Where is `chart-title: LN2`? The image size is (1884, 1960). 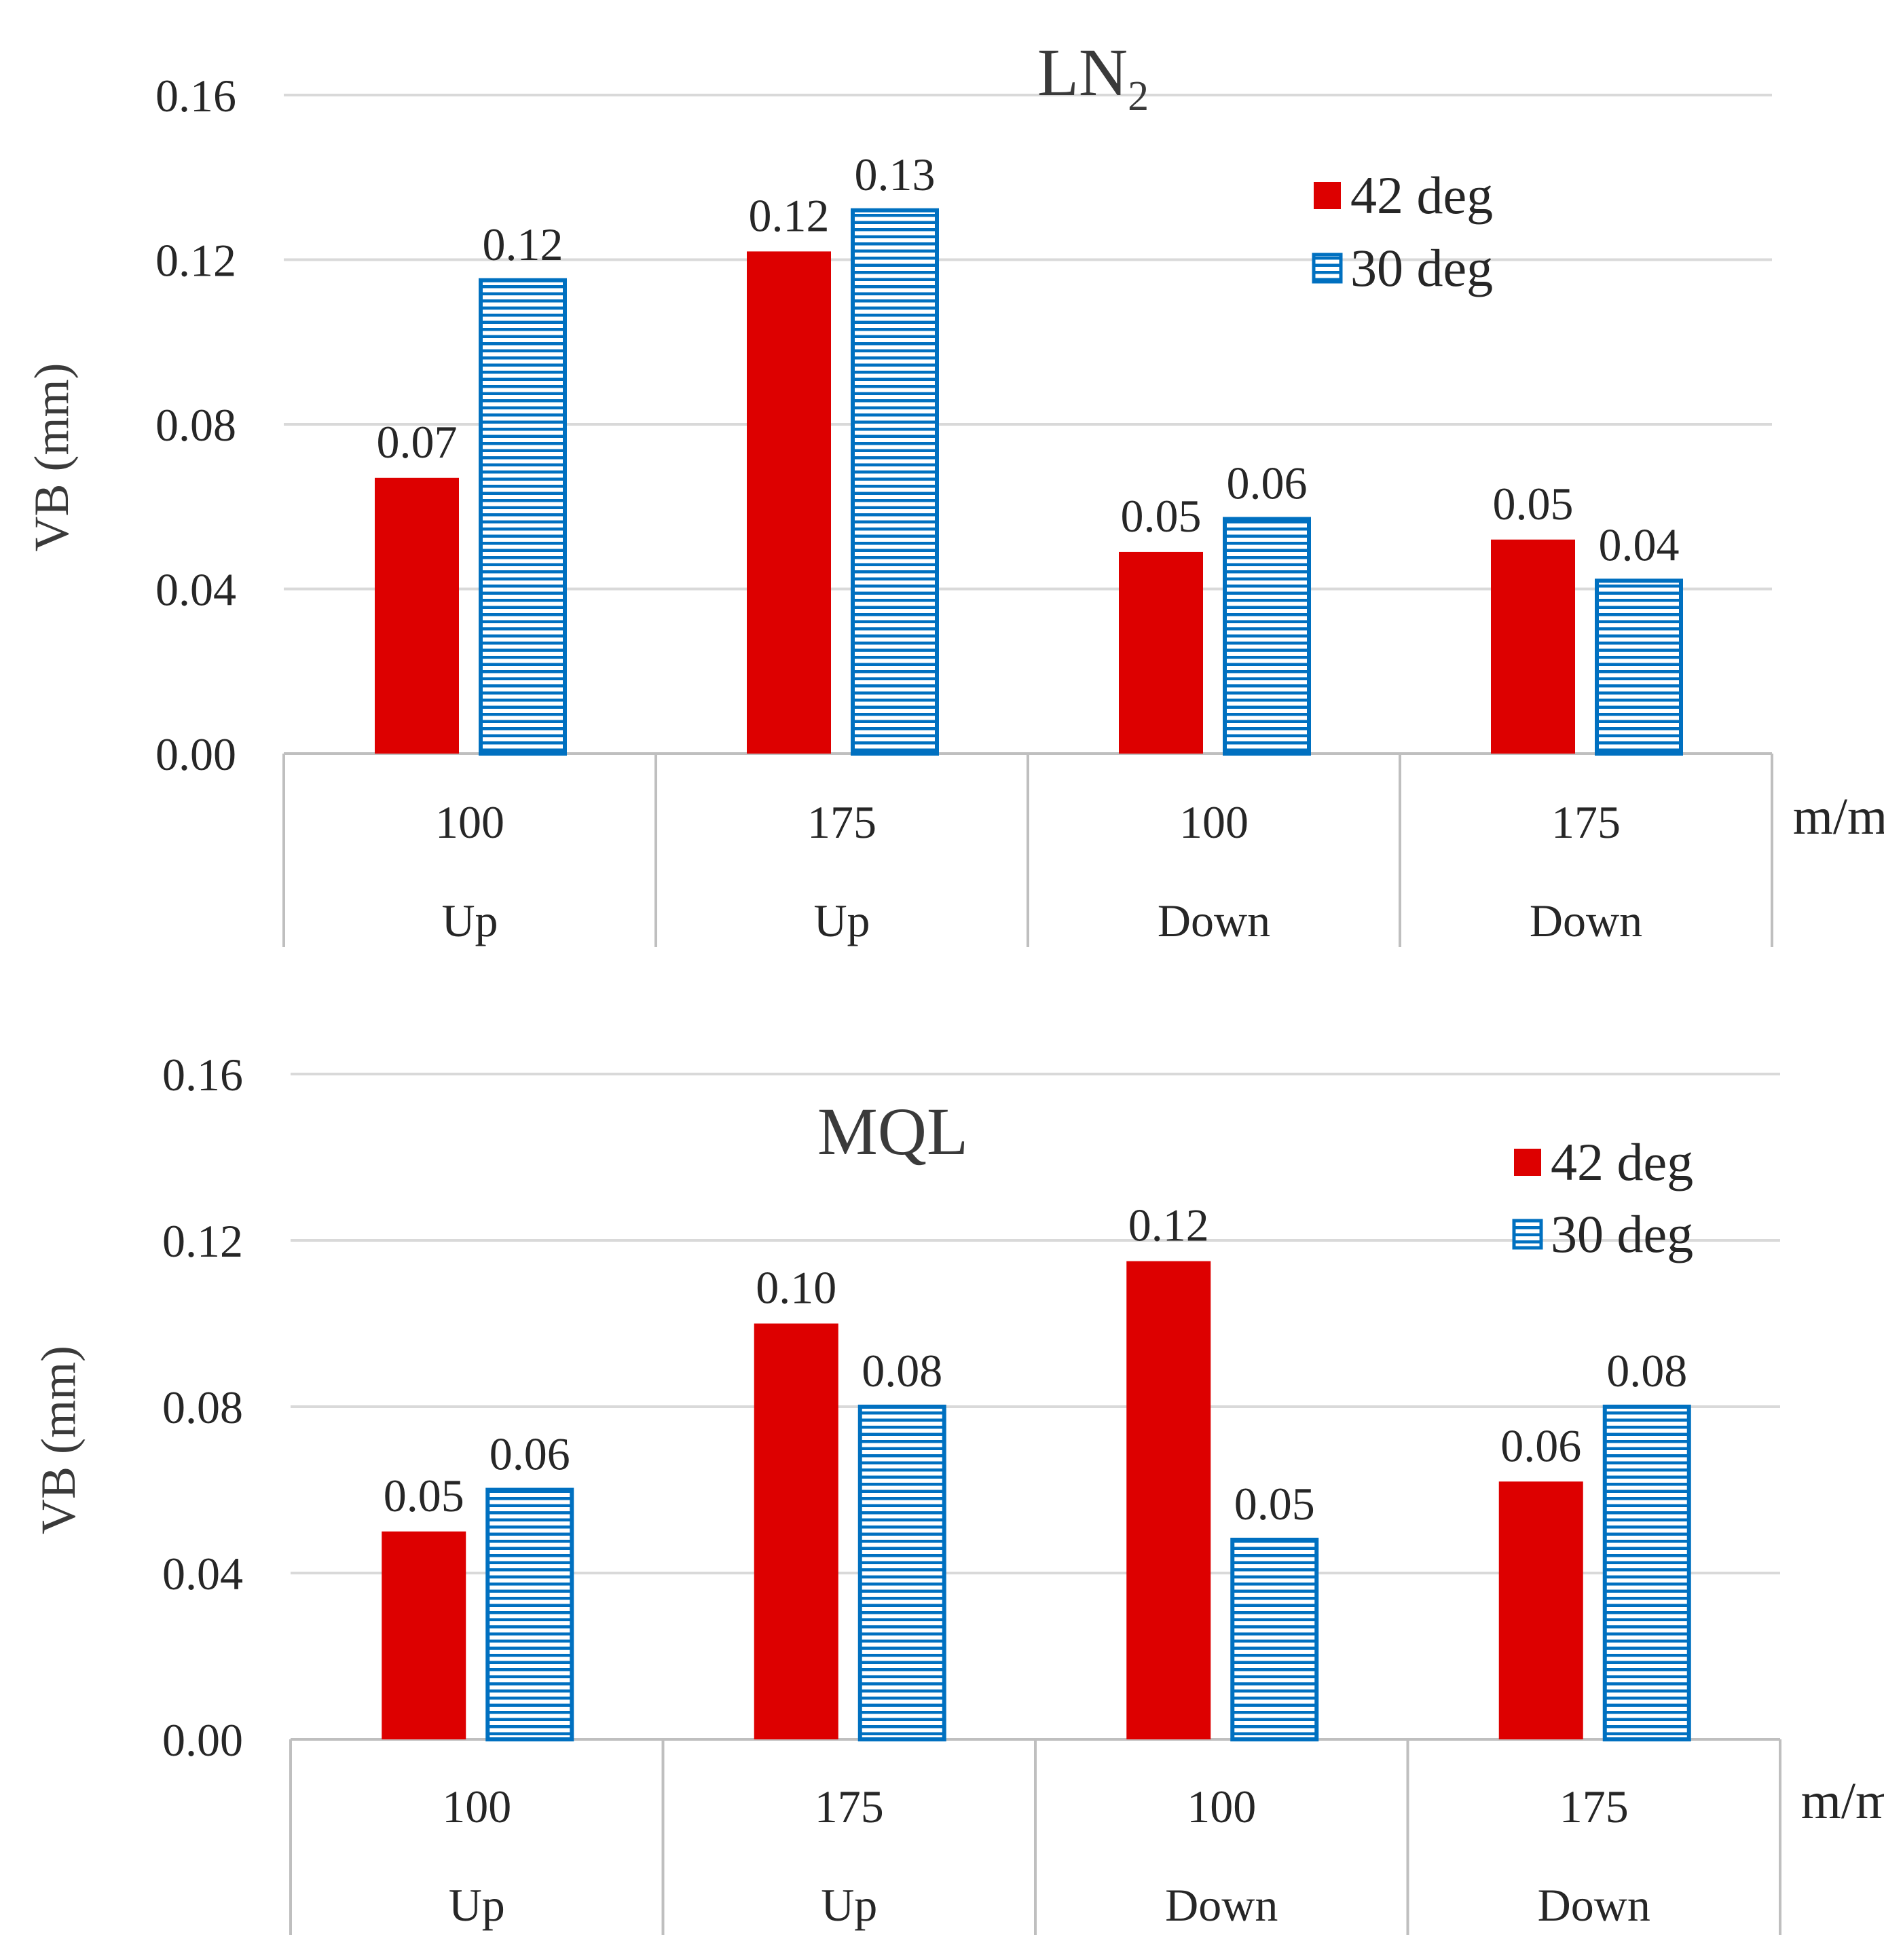
chart-title: LN2 is located at coordinates (1093, 77).